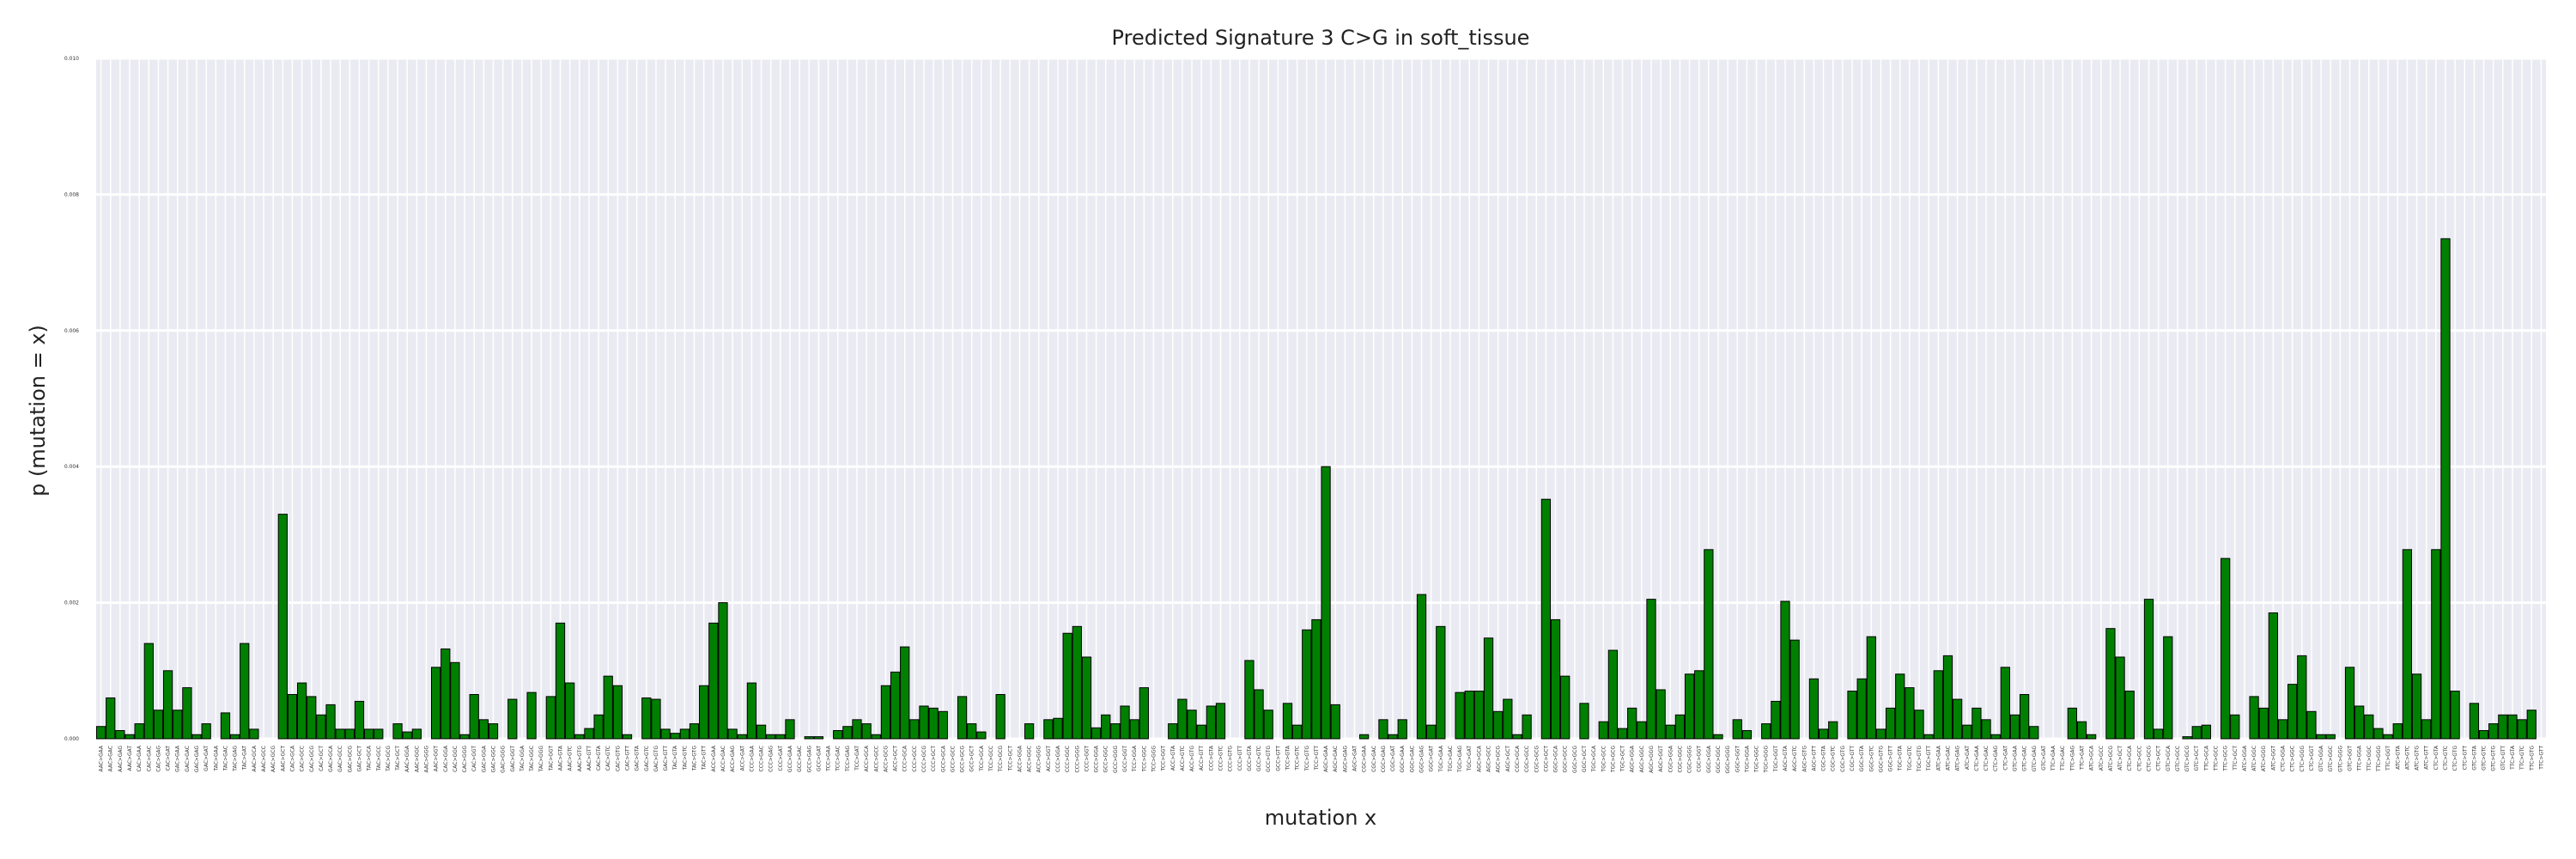 The width and height of the screenshot is (2576, 859). What do you see at coordinates (1585, 759) in the screenshot?
I see `x-tick-label: GGC>GCT` at bounding box center [1585, 759].